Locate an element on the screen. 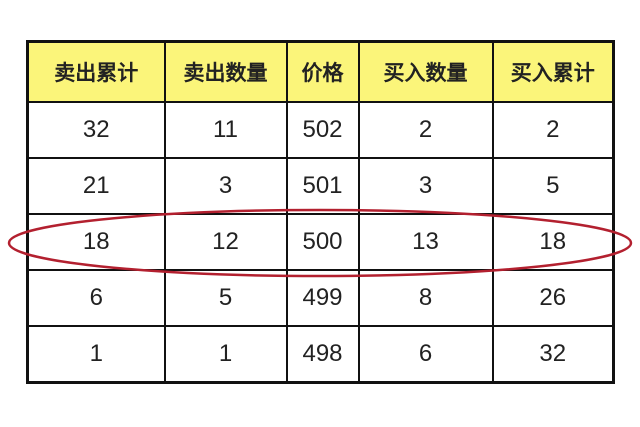  cell-buy-cumulative: 5 is located at coordinates (553, 186).